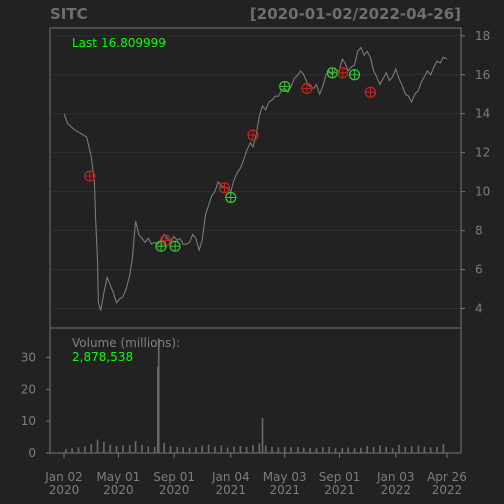 The height and width of the screenshot is (504, 504). Describe the element at coordinates (84, 43) in the screenshot. I see `last-price-label: Last` at that location.